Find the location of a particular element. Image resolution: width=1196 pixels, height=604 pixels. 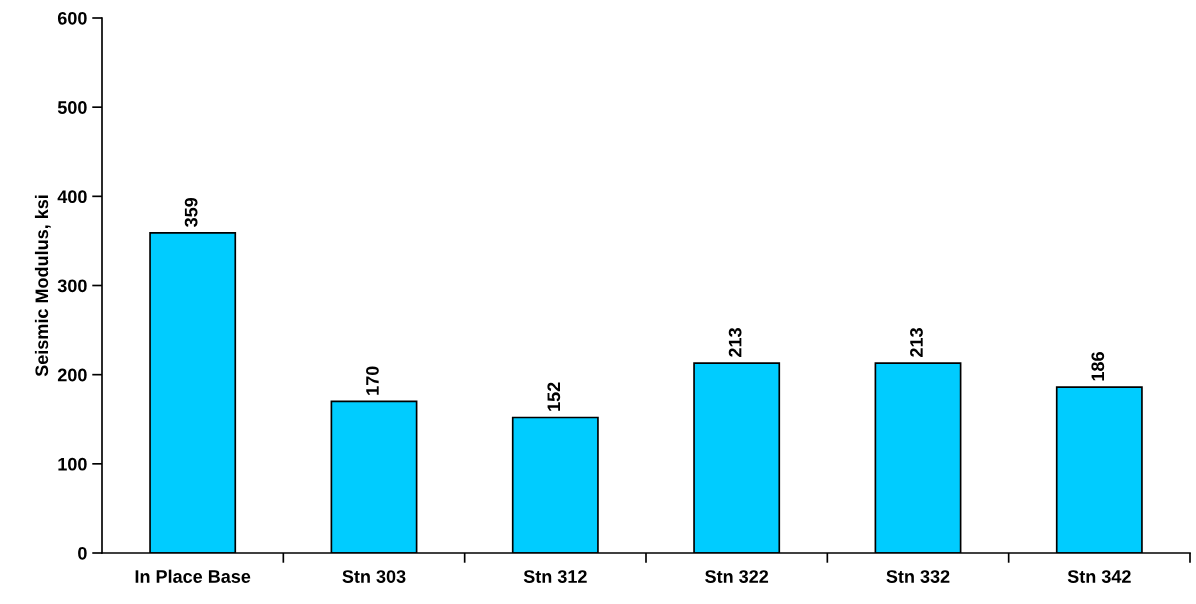

data-label: 359 is located at coordinates (191, 212).